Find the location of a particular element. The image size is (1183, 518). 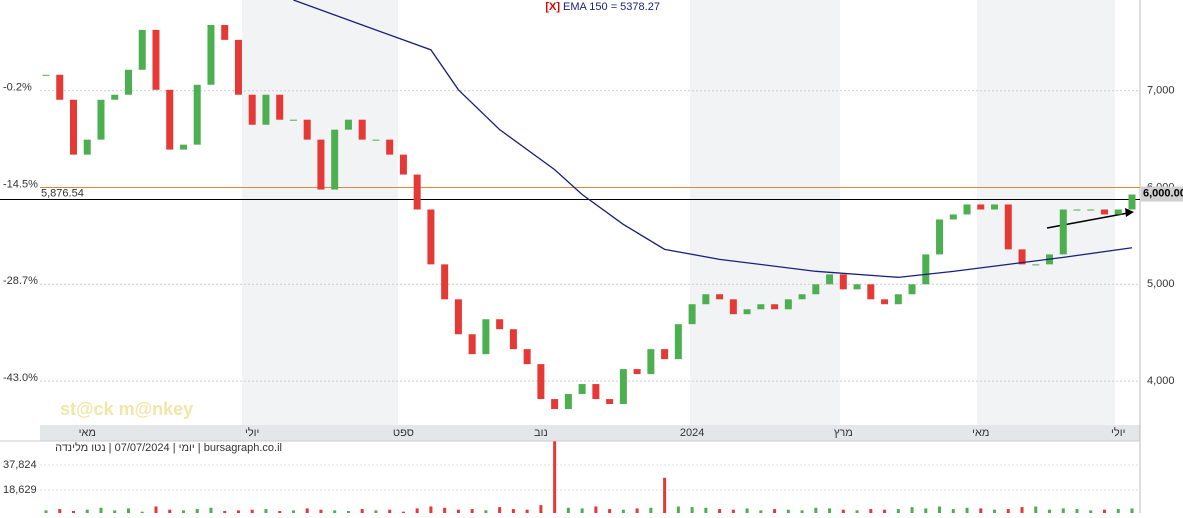

left-tick-label: -14.5% is located at coordinates (20, 184).